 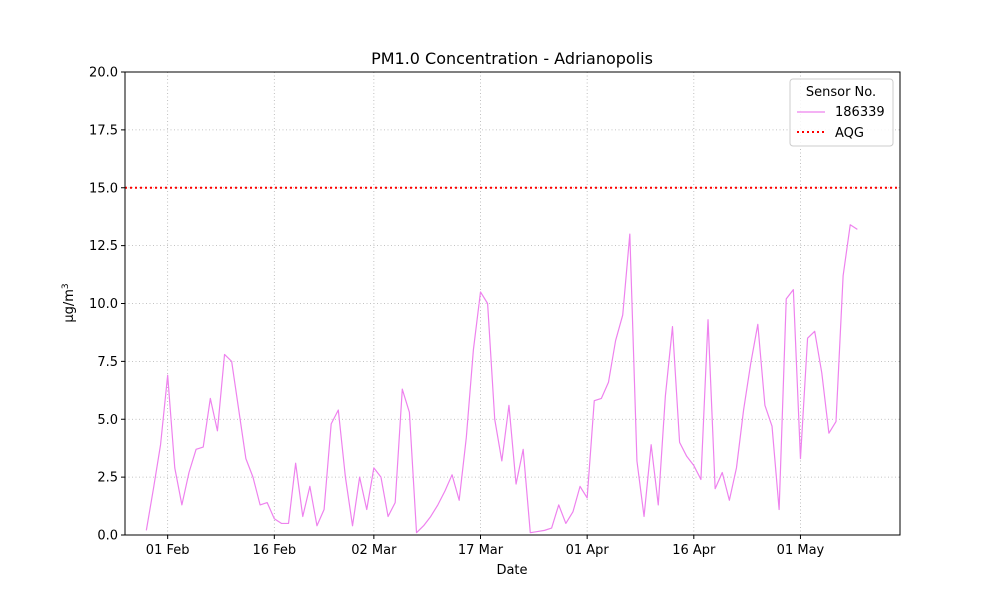 What do you see at coordinates (374, 550) in the screenshot?
I see `x-tick-label: 02 Mar` at bounding box center [374, 550].